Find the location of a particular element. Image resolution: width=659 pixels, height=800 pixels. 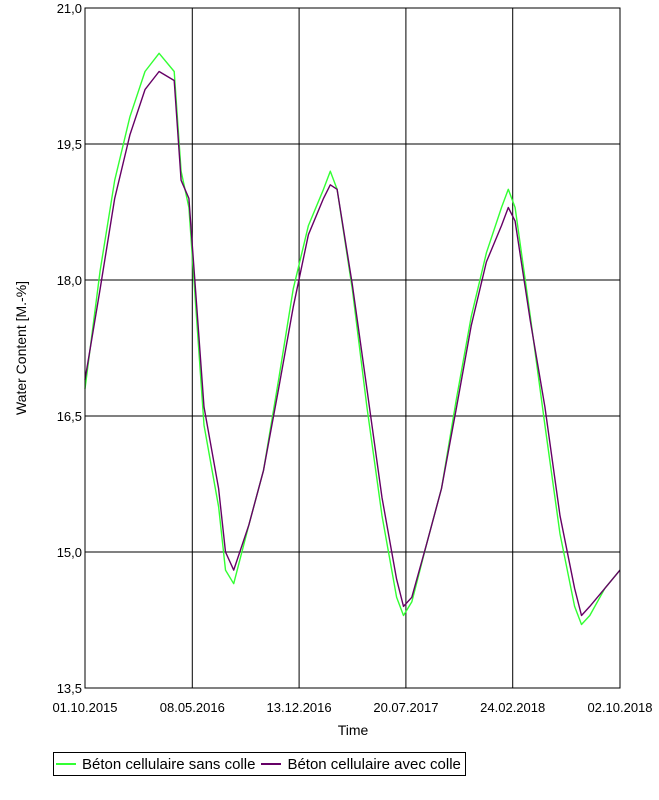

legend-item-sans-colle: Béton cellulaire sans colle is located at coordinates (155, 764).